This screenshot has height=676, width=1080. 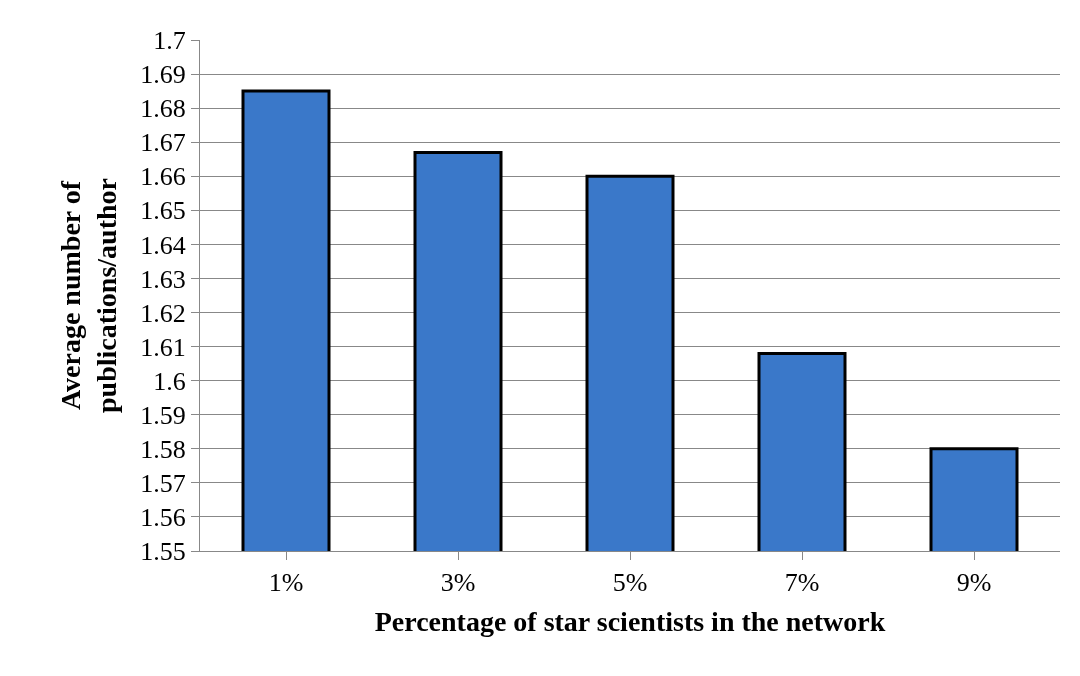 I want to click on y-tick-label: 1.62, so click(x=163, y=313).